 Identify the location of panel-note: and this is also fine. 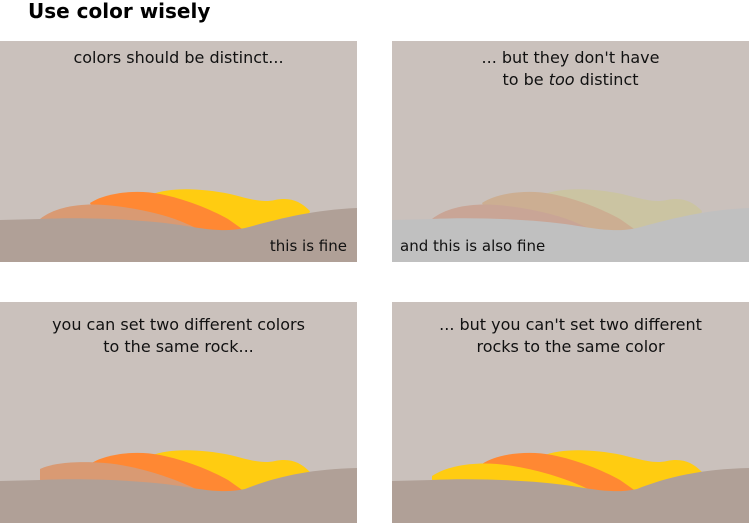
(473, 246).